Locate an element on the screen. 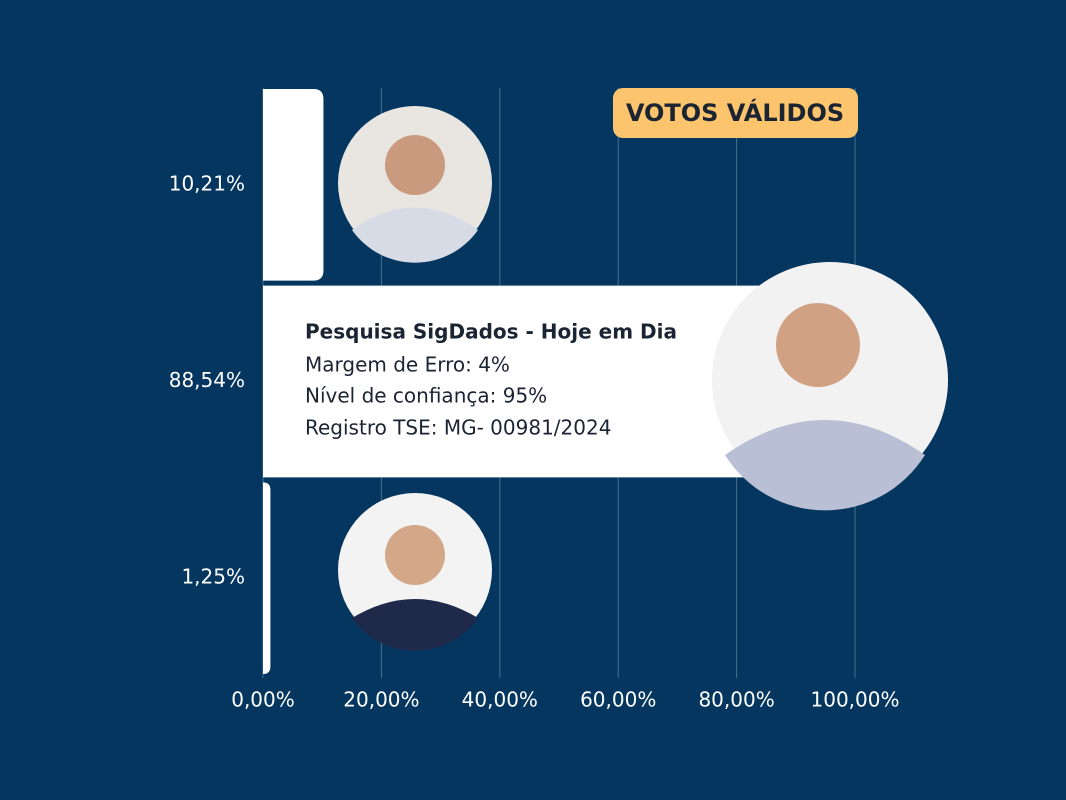  note-line: Registro TSE: MG- 00981/2024 is located at coordinates (458, 428).